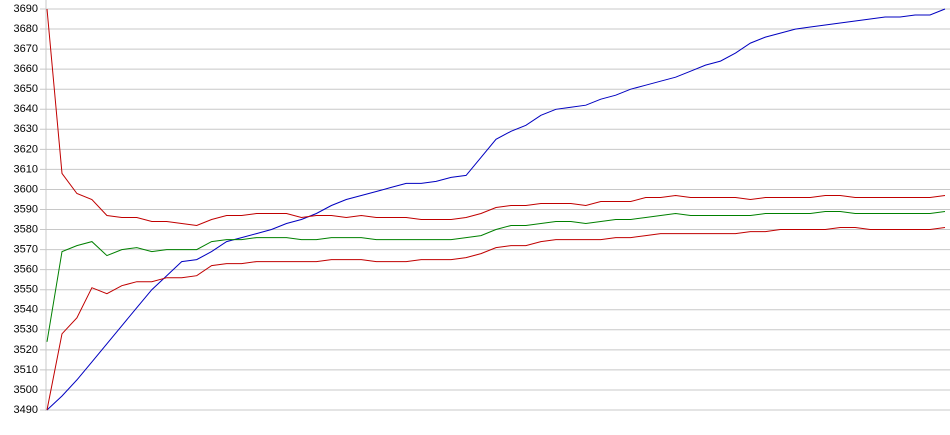 This screenshot has width=950, height=435. Describe the element at coordinates (26, 49) in the screenshot. I see `y-tick-label: 3670` at that location.